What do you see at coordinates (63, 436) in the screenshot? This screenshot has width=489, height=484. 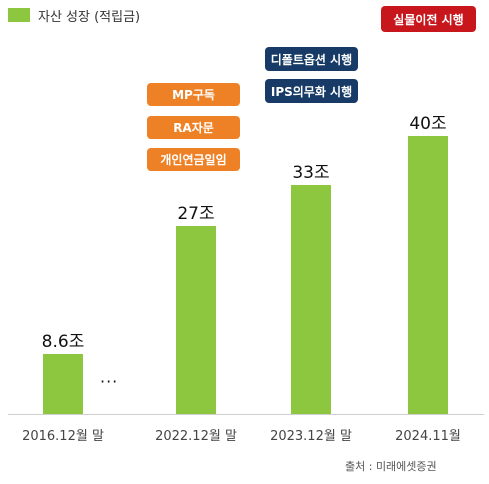 I see `x-tick-label-0: 2016.12월 말` at bounding box center [63, 436].